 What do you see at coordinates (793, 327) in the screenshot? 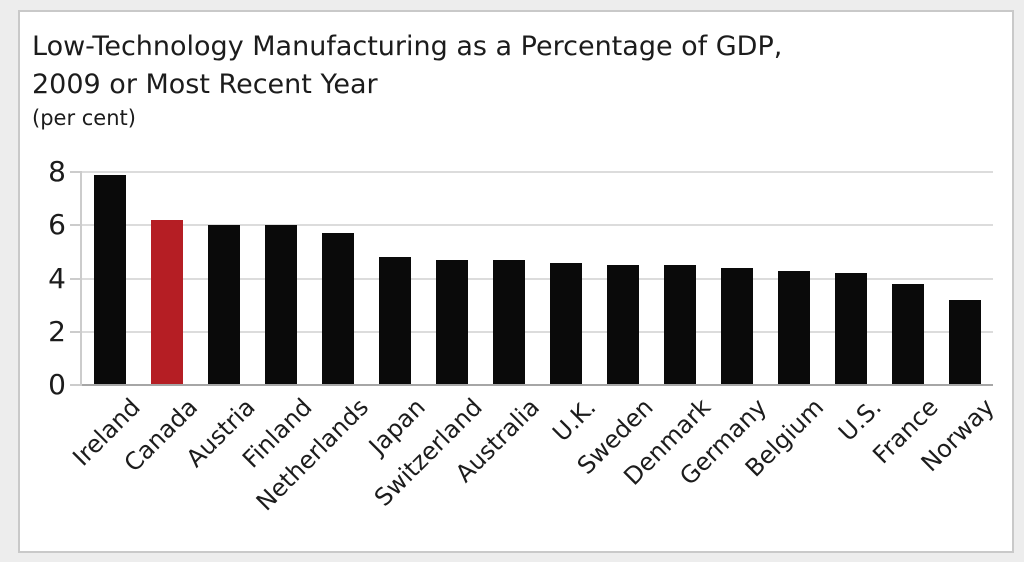
I see `bar-belgium` at bounding box center [793, 327].